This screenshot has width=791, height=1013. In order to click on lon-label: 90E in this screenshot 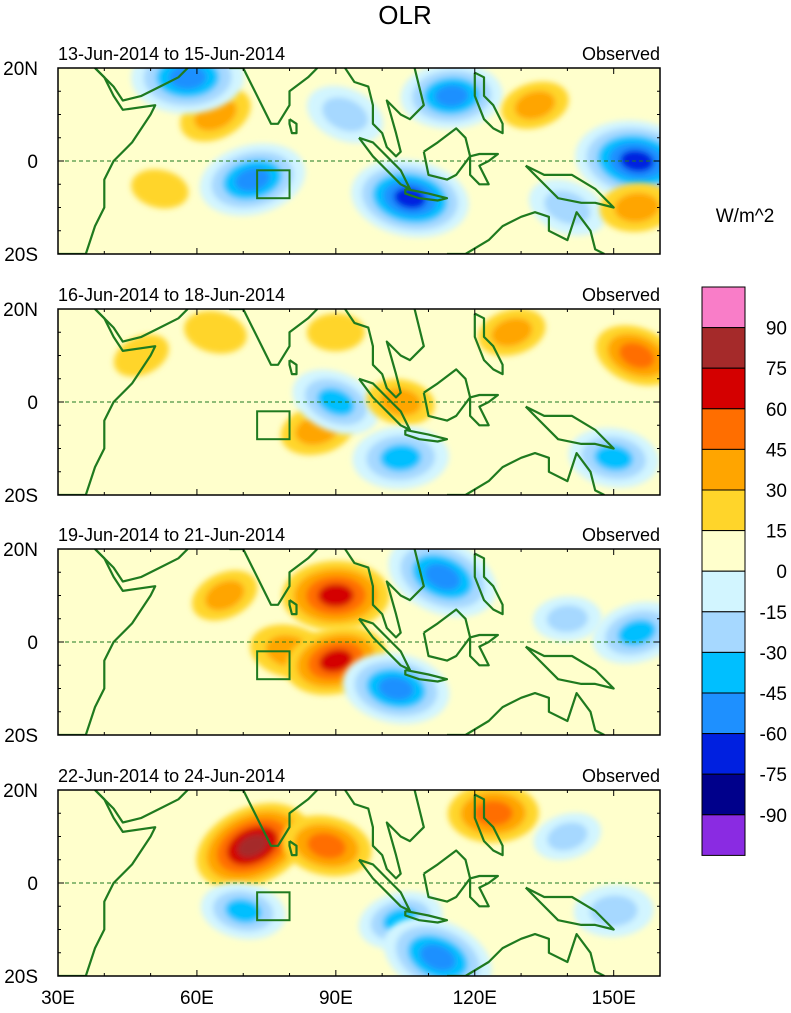, I will do `click(336, 998)`.